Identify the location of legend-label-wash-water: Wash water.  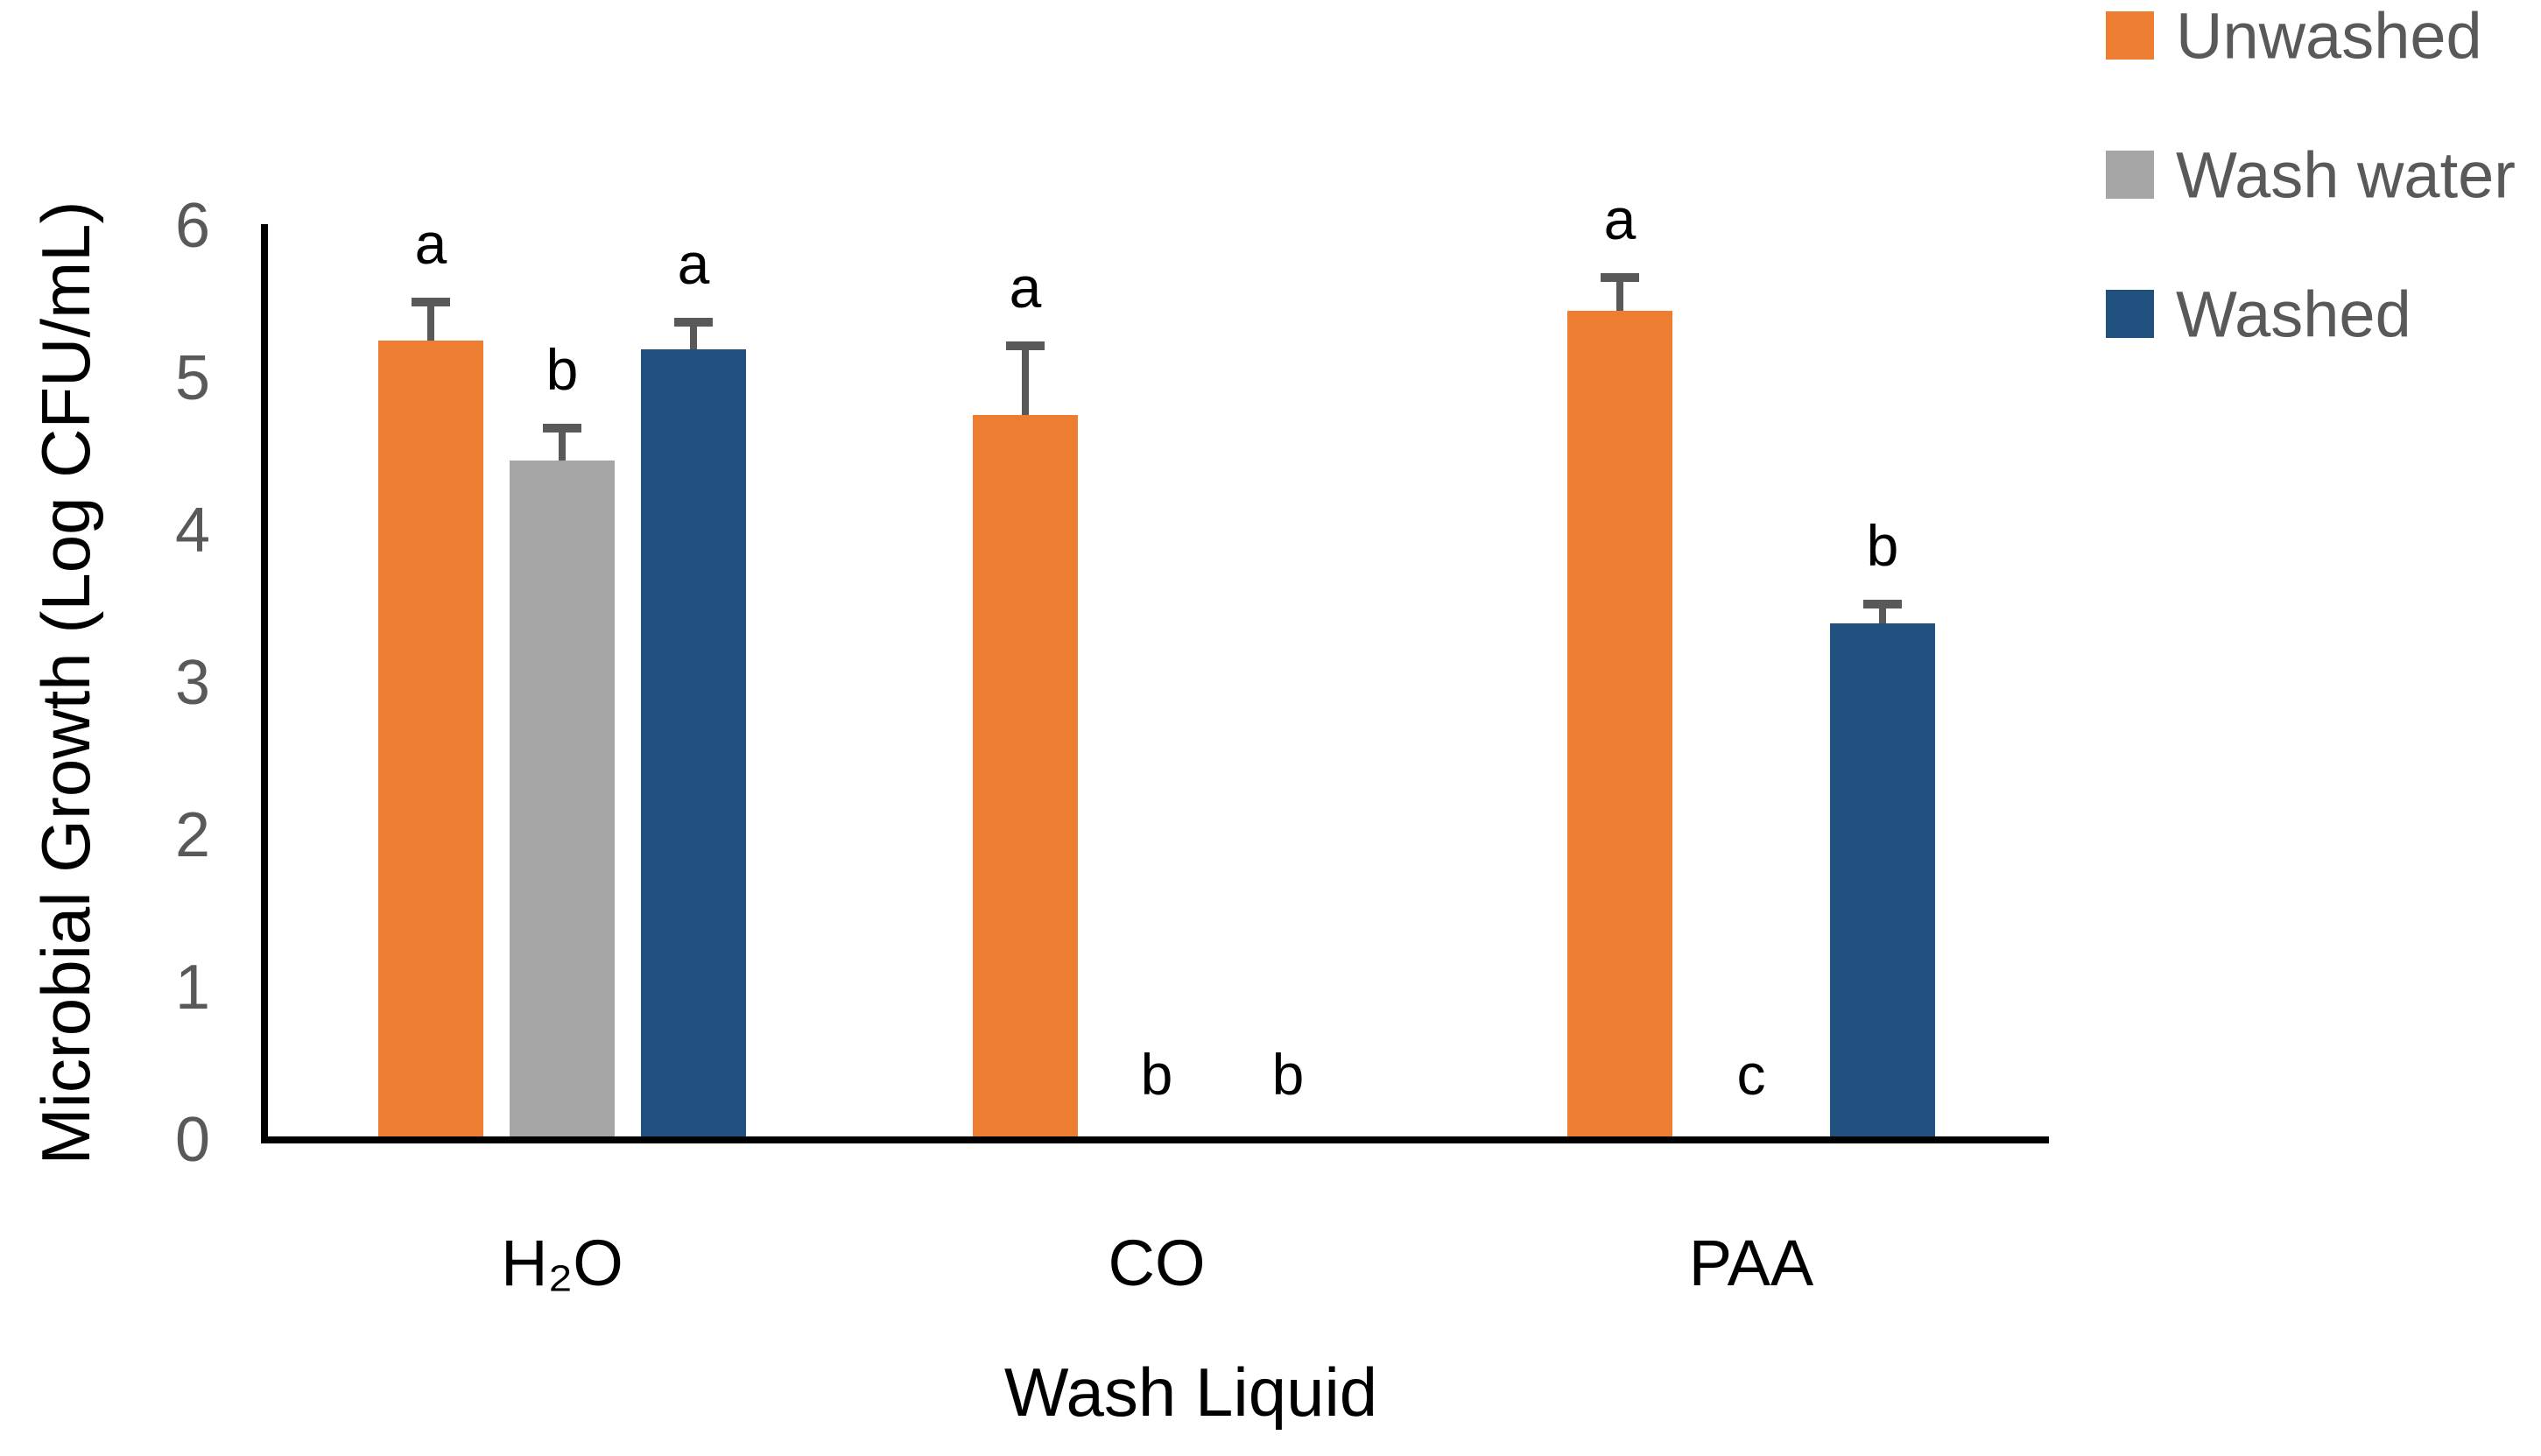
(2346, 175).